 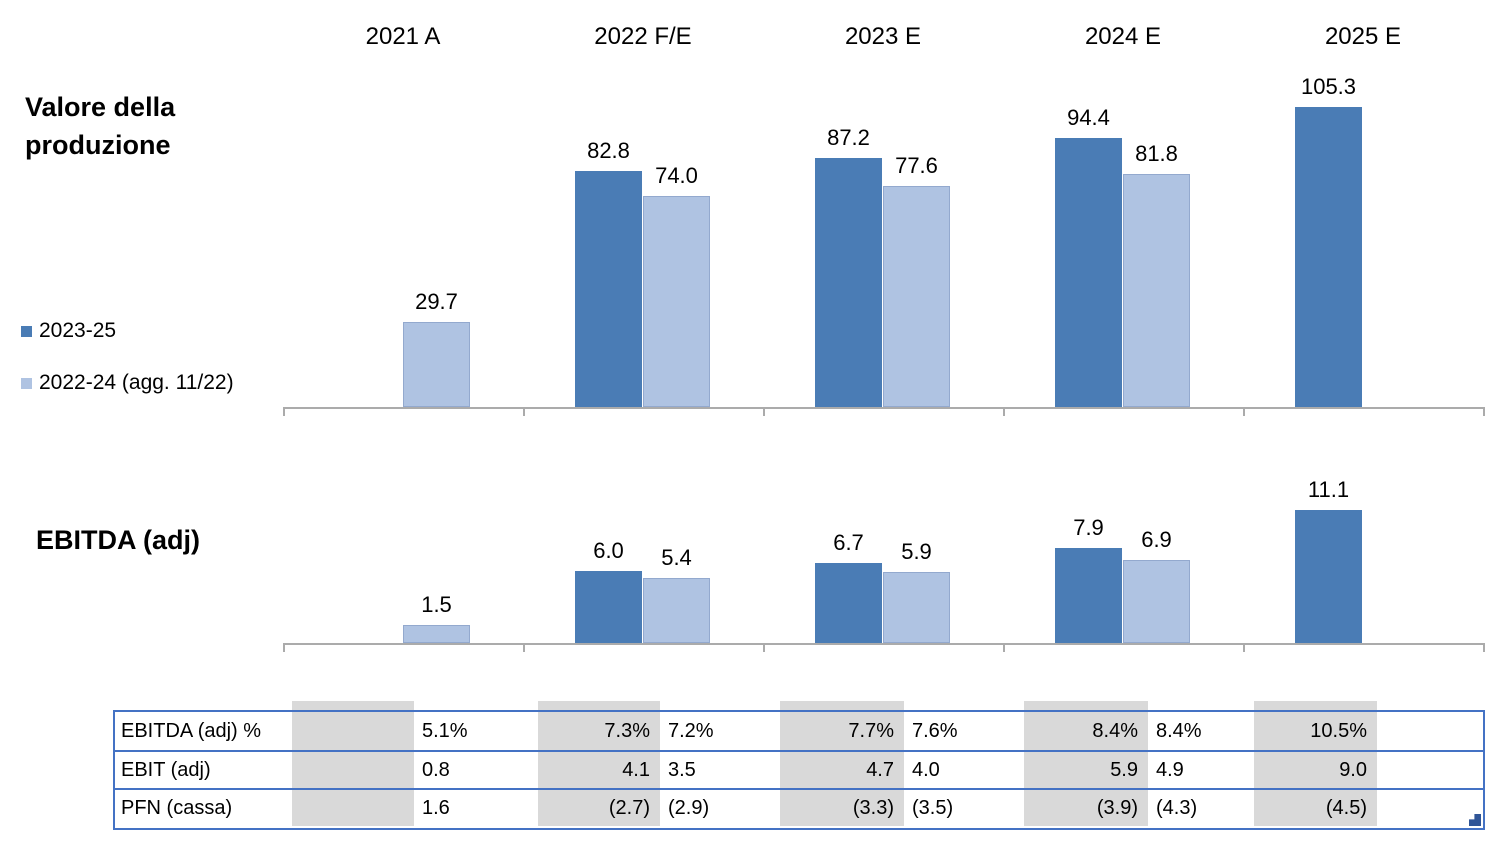 What do you see at coordinates (916, 552) in the screenshot?
I see `bar-value-label: 5.9` at bounding box center [916, 552].